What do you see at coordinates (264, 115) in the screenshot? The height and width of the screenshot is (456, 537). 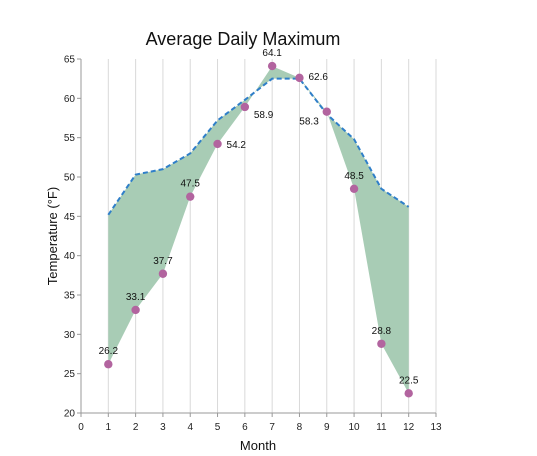 I see `data-label: 58.9` at bounding box center [264, 115].